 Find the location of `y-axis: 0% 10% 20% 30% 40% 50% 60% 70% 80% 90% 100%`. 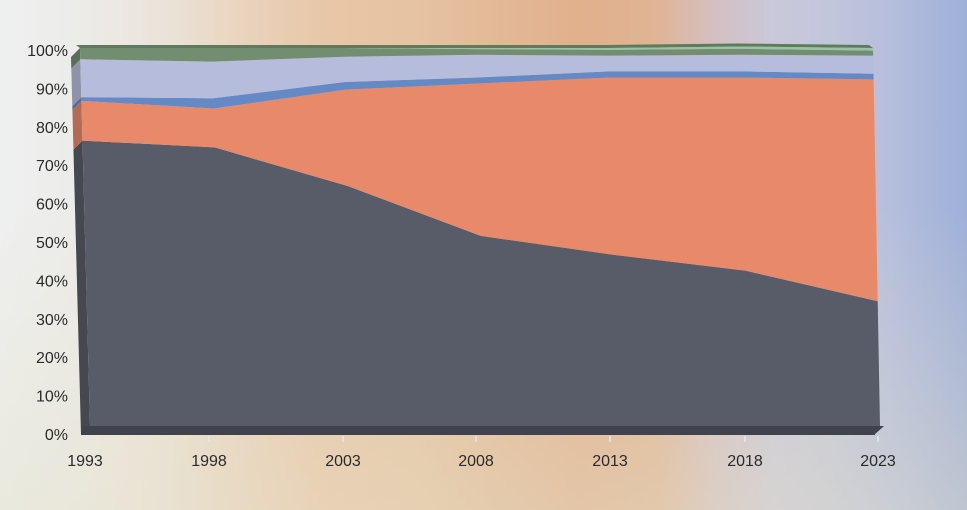

y-axis: 0% 10% 20% 30% 40% 50% 60% 70% 80% 90% 100% is located at coordinates (47, 243).